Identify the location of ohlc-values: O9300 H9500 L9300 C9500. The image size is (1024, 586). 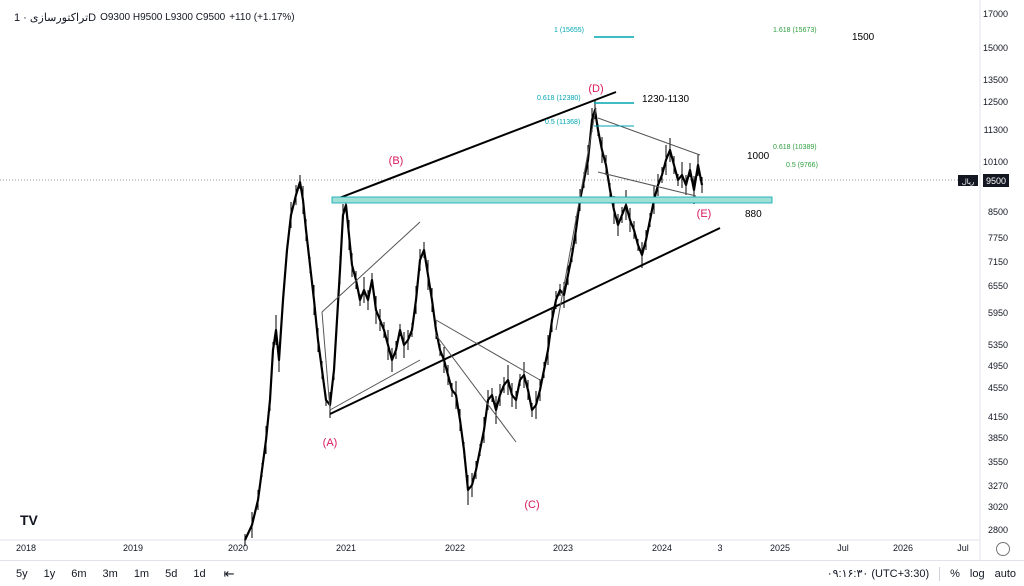
(163, 17).